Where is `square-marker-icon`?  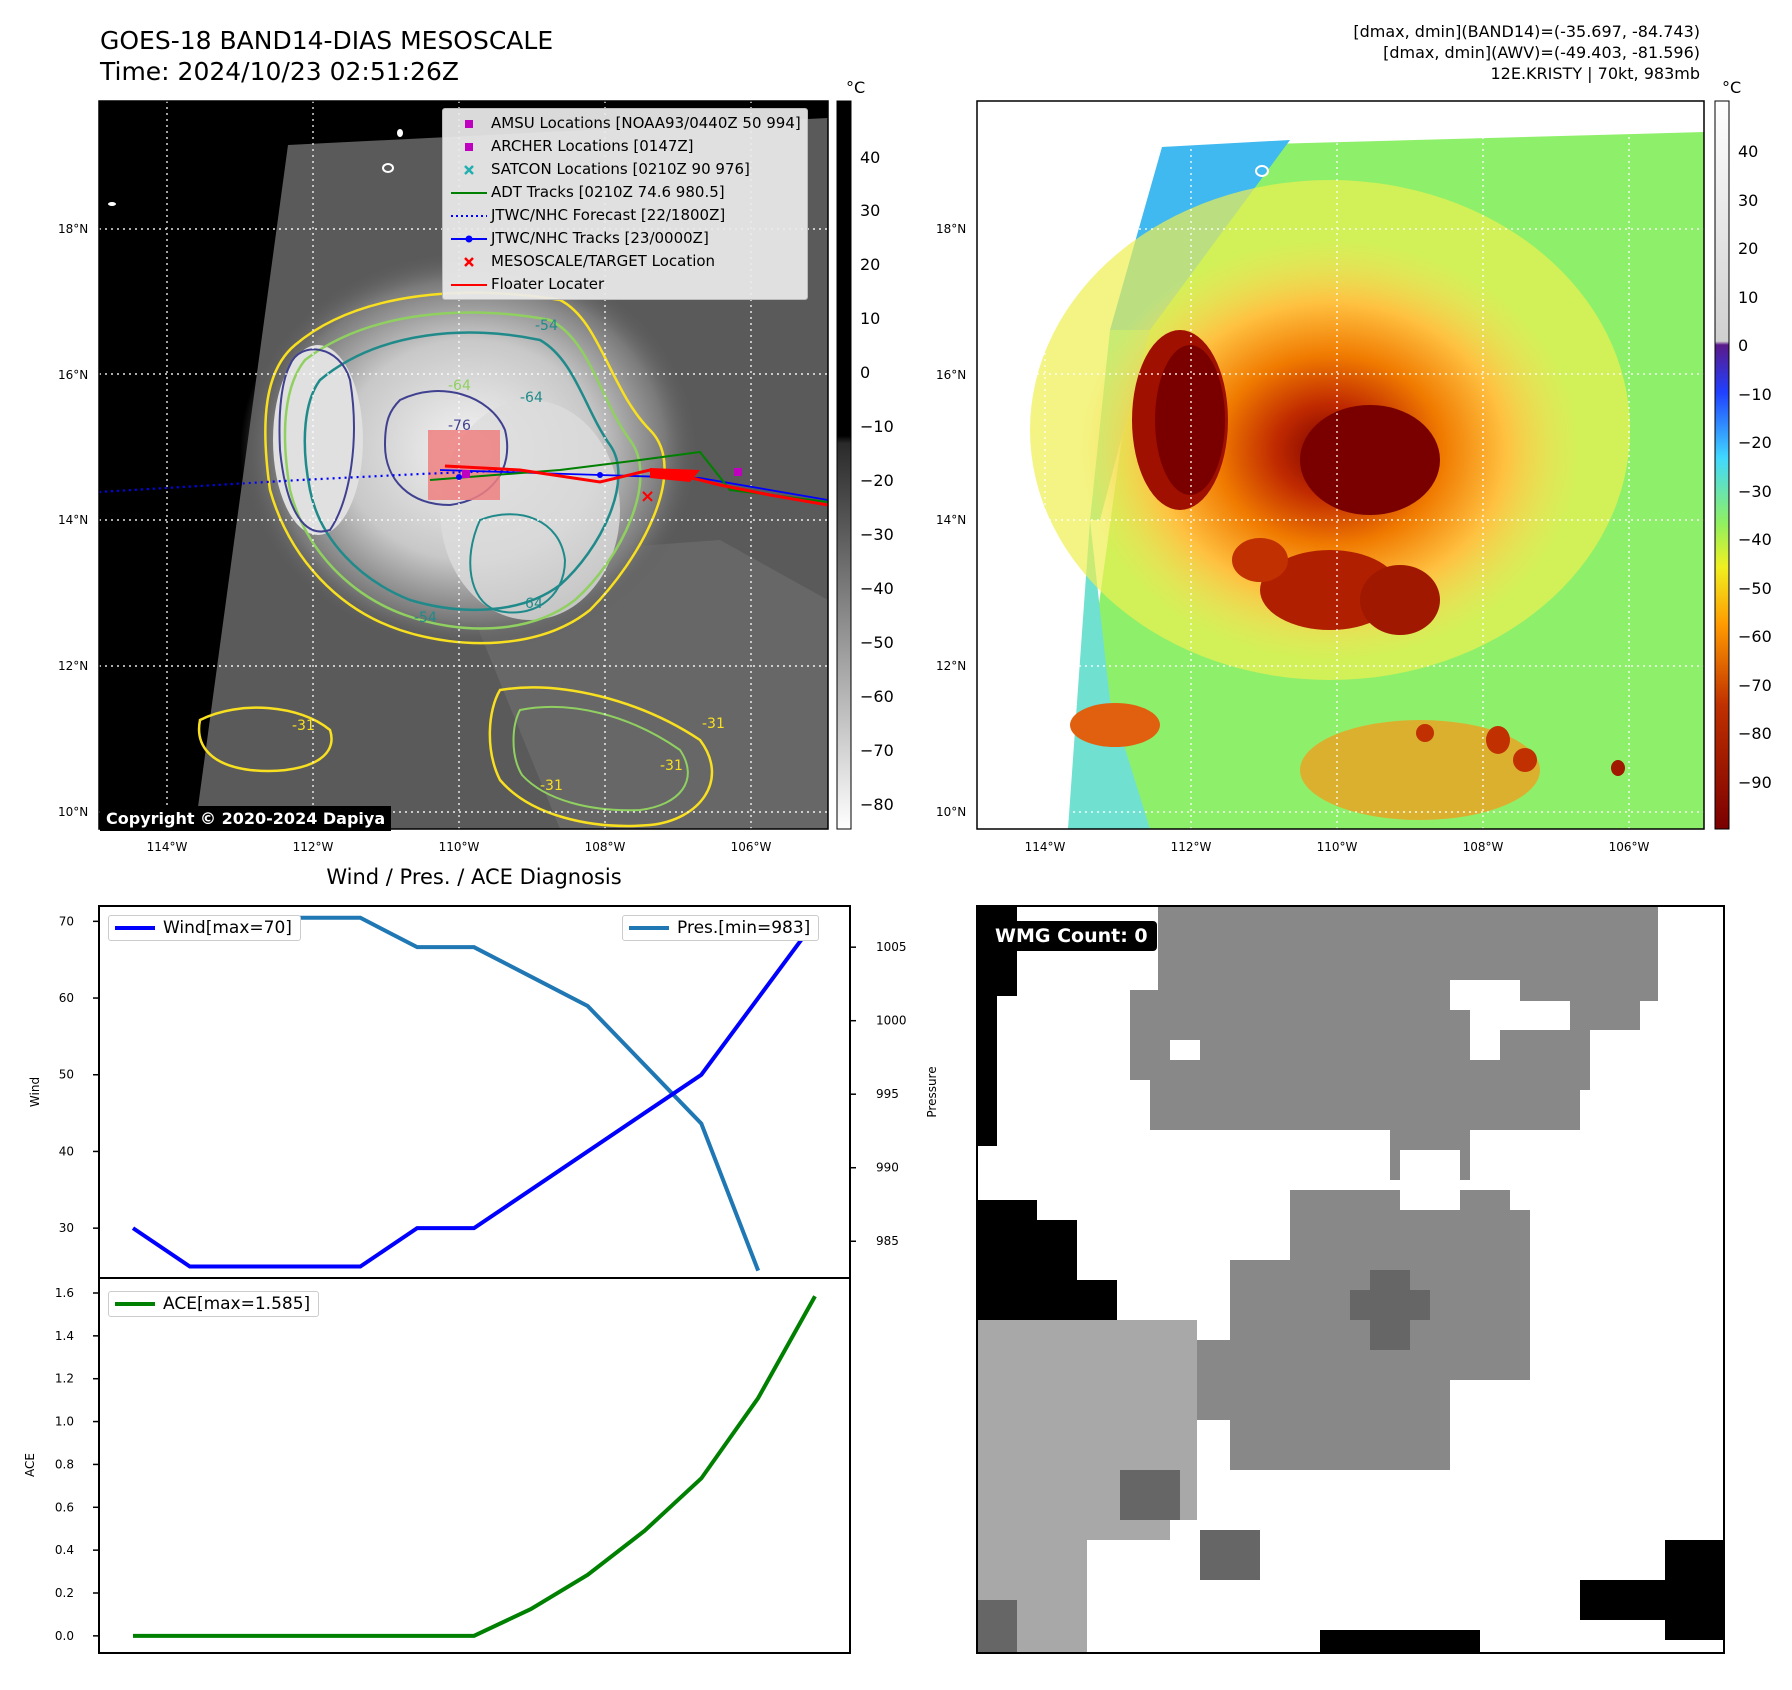 square-marker-icon is located at coordinates (469, 123).